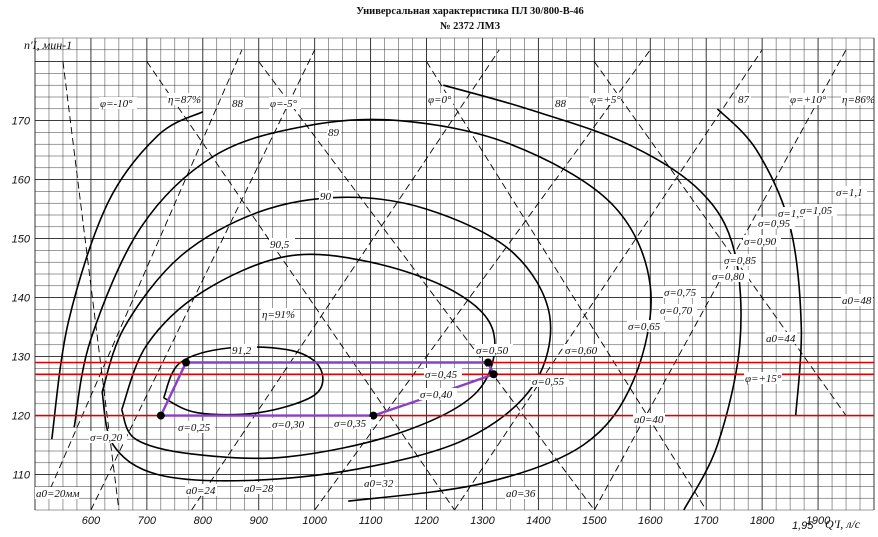 This screenshot has width=878, height=537. I want to click on efficiency-label: η=87%, so click(184, 100).